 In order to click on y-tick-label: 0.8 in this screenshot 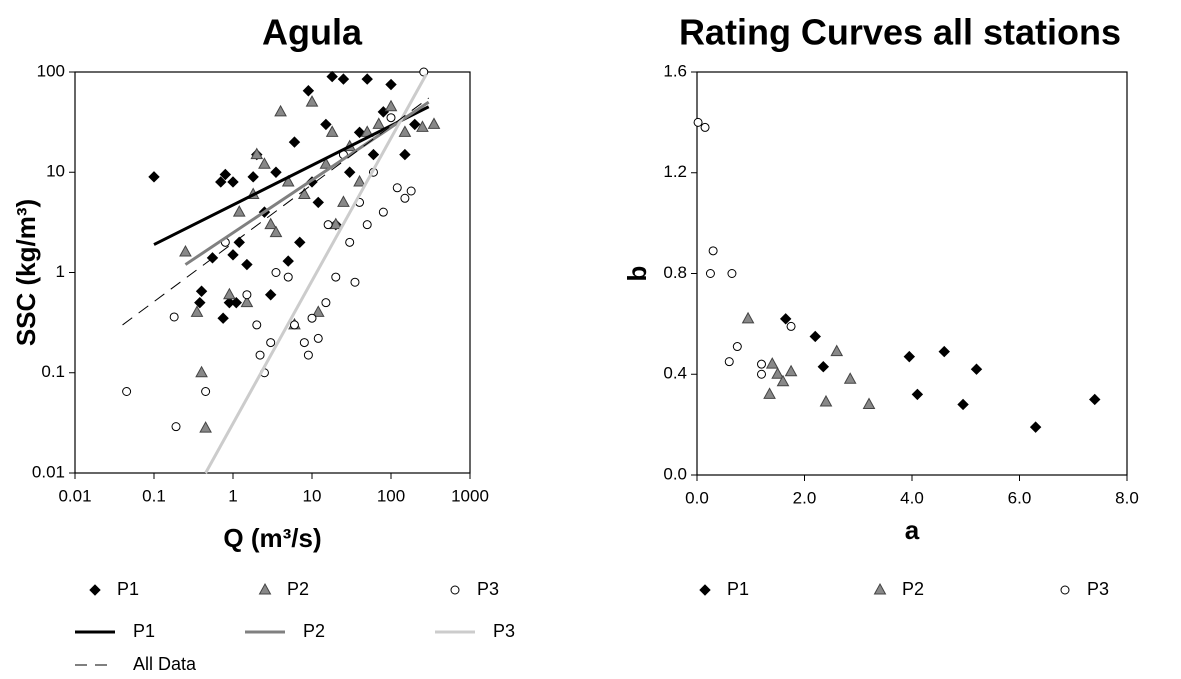, I will do `click(675, 272)`.